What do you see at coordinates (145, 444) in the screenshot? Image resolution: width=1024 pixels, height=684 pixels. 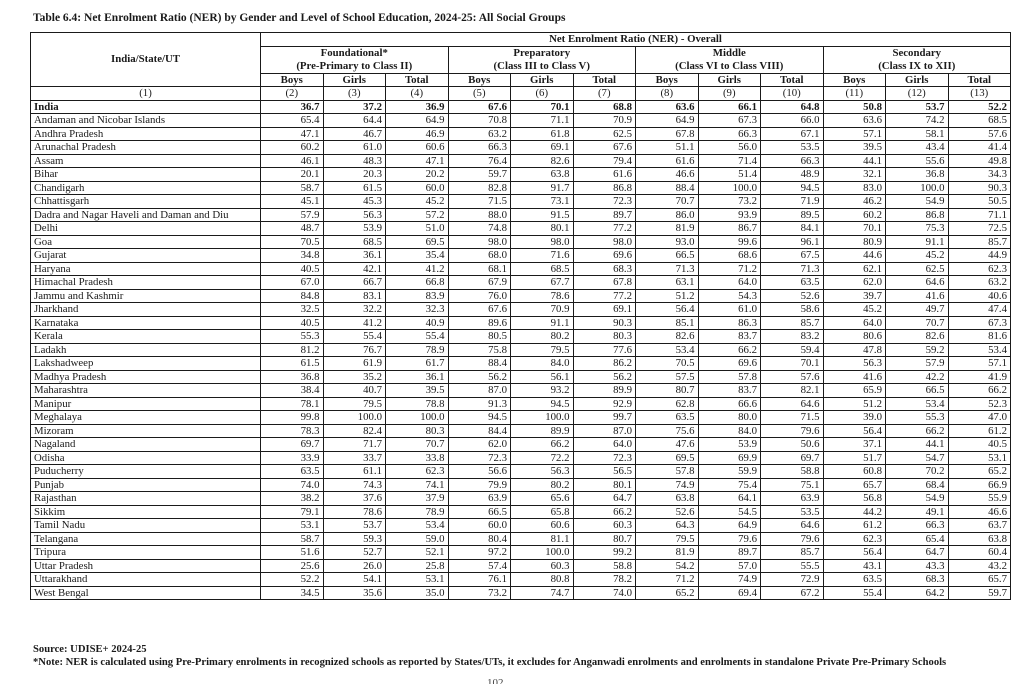 I see `state-name: Nagaland` at bounding box center [145, 444].